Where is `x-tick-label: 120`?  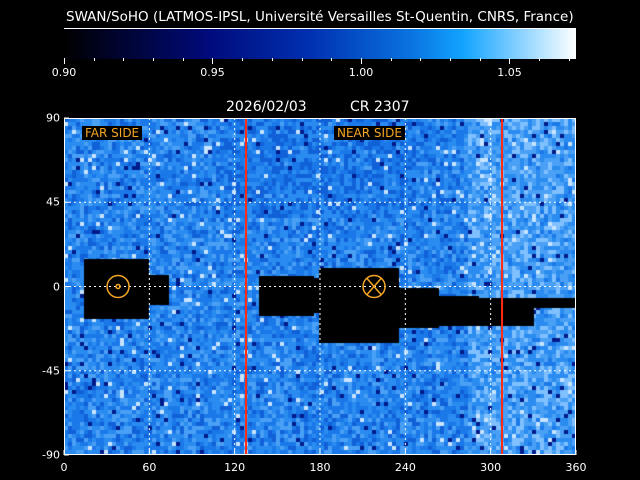 x-tick-label: 120 is located at coordinates (235, 467).